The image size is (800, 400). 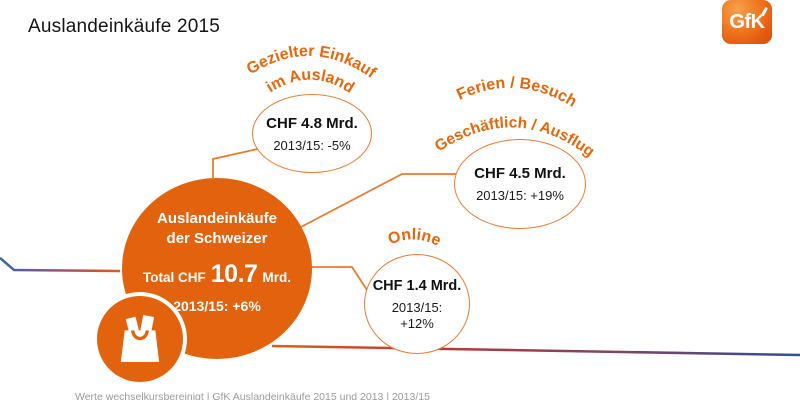 I want to click on hub-title-line1: Auslandeinkäufe, so click(x=217, y=218).